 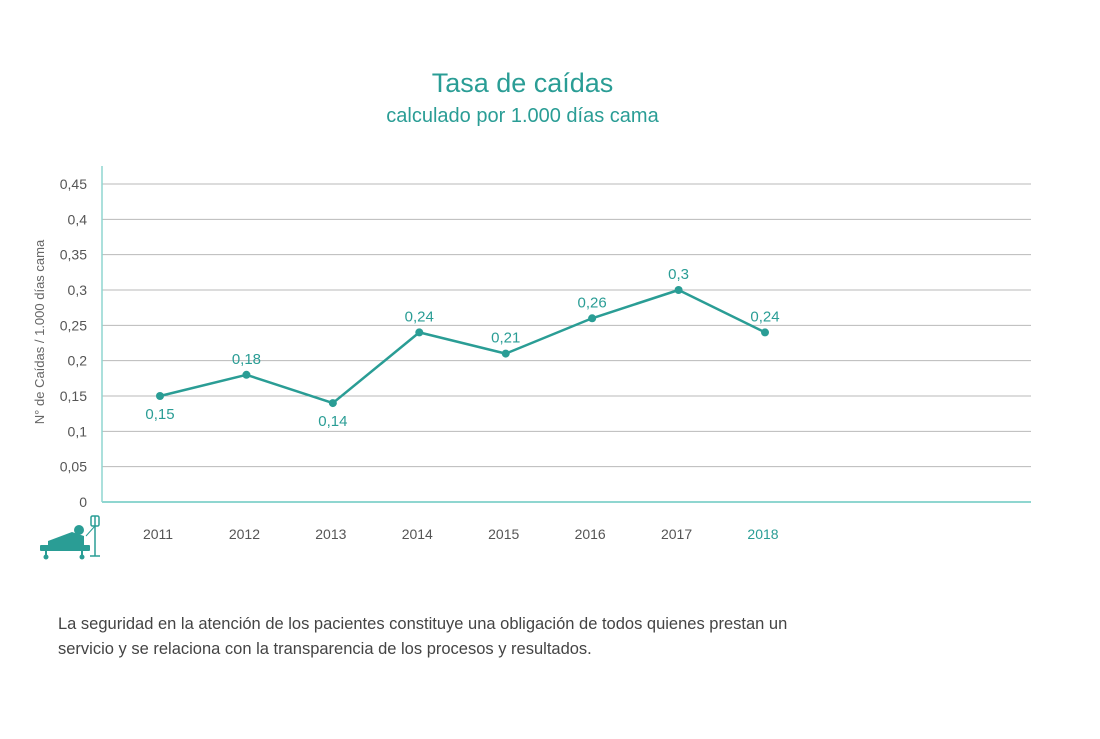 I want to click on y-tick-label: 0,3, so click(x=78, y=290).